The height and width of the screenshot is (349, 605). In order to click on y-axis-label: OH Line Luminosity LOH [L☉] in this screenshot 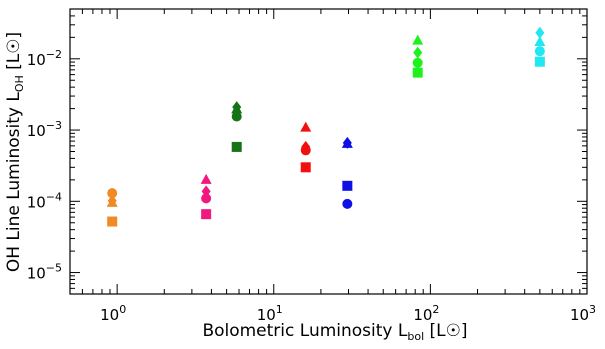, I will do `click(15, 152)`.